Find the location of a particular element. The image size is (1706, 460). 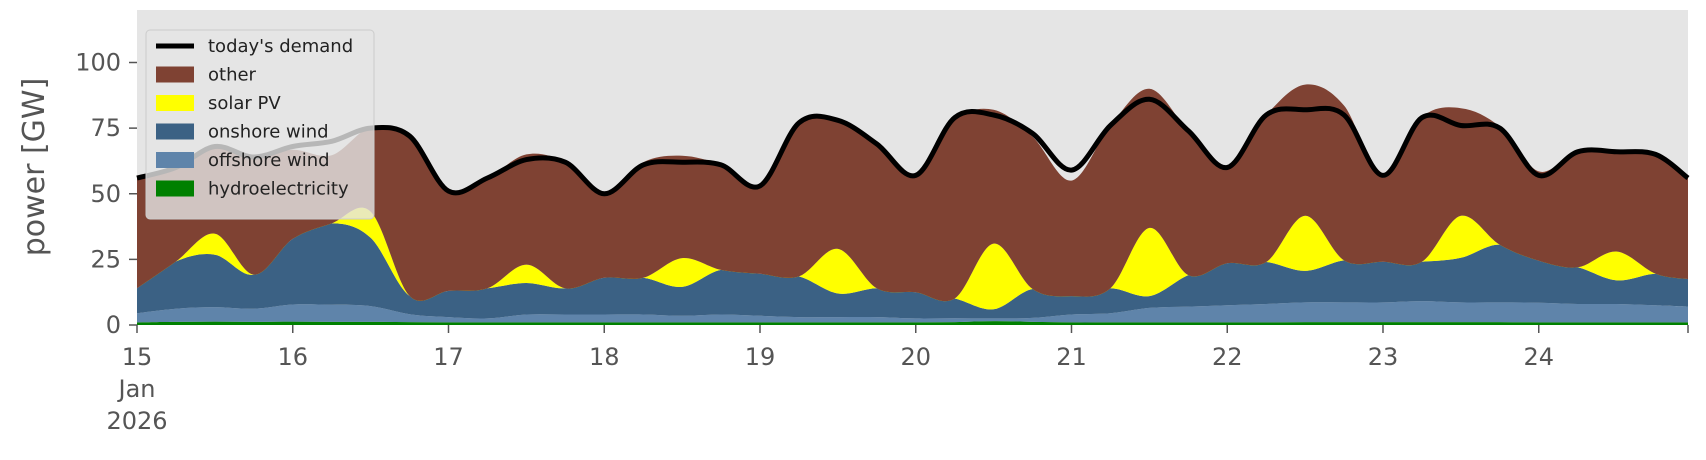

y-tick-label: 0 is located at coordinates (113, 325).